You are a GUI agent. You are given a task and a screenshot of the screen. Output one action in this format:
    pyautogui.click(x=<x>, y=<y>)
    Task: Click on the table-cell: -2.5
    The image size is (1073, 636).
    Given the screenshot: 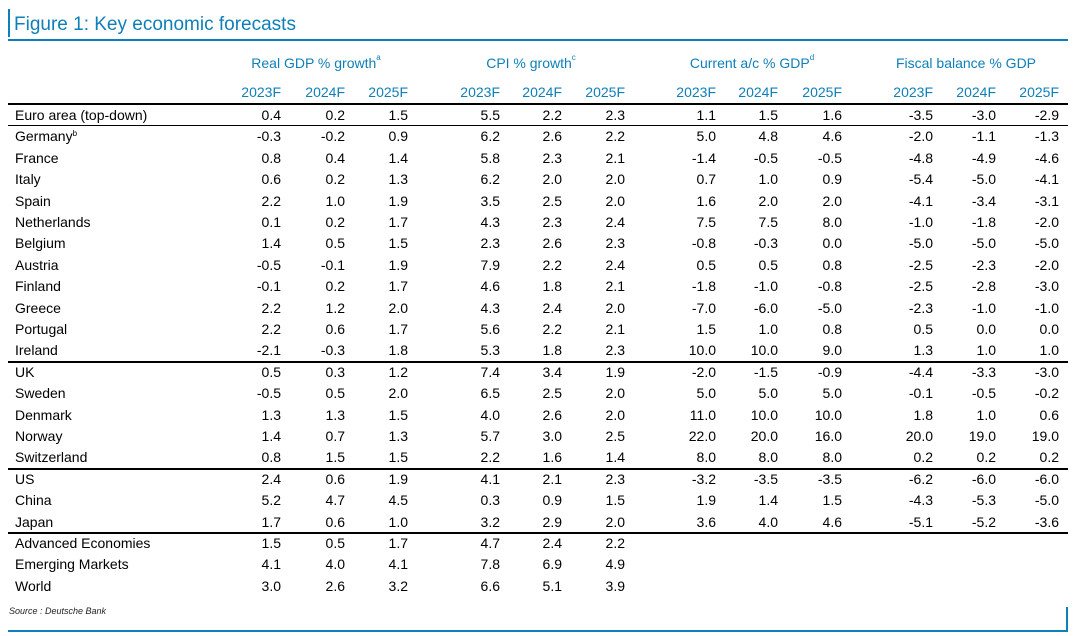 What is the action you would take?
    pyautogui.click(x=920, y=264)
    